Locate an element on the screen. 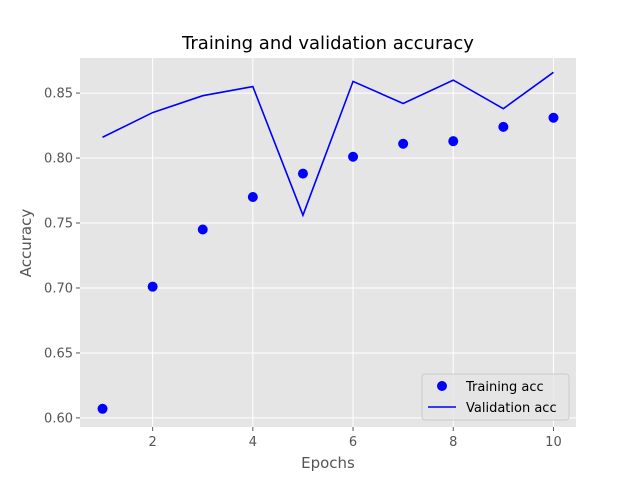  legend: Training acc Validation acc is located at coordinates (495, 397).